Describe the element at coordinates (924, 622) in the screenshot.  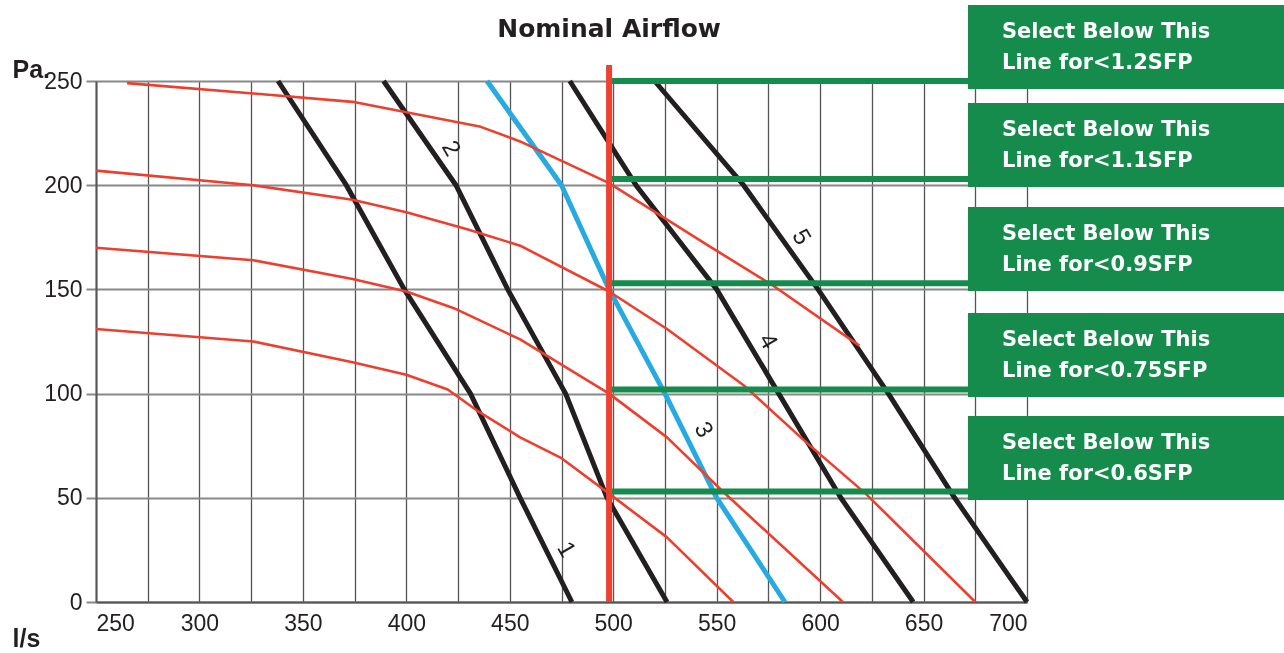
I see `x-tick-label: 650` at that location.